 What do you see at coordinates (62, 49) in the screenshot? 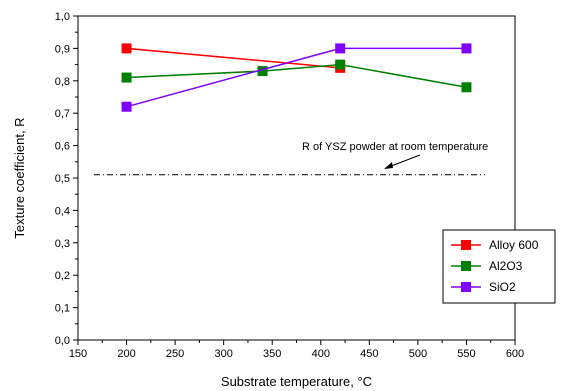
I see `y-tick-label-9: 0,9` at bounding box center [62, 49].